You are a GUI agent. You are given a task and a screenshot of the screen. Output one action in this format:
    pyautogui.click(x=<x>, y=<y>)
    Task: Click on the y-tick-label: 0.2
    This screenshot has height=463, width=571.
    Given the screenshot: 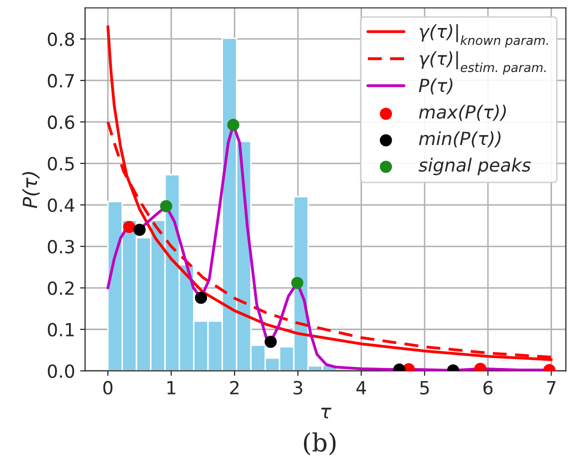 What is the action you would take?
    pyautogui.click(x=61, y=288)
    